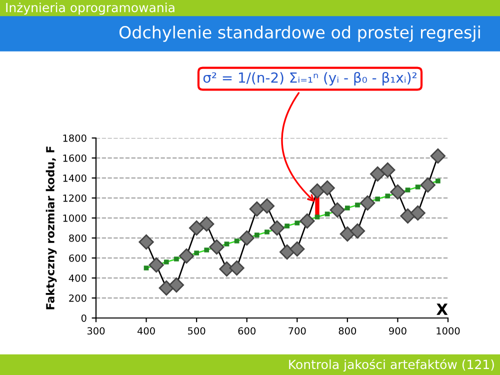 The height and width of the screenshot is (375, 500). Describe the element at coordinates (347, 331) in the screenshot. I see `x-tick-label: 800` at that location.